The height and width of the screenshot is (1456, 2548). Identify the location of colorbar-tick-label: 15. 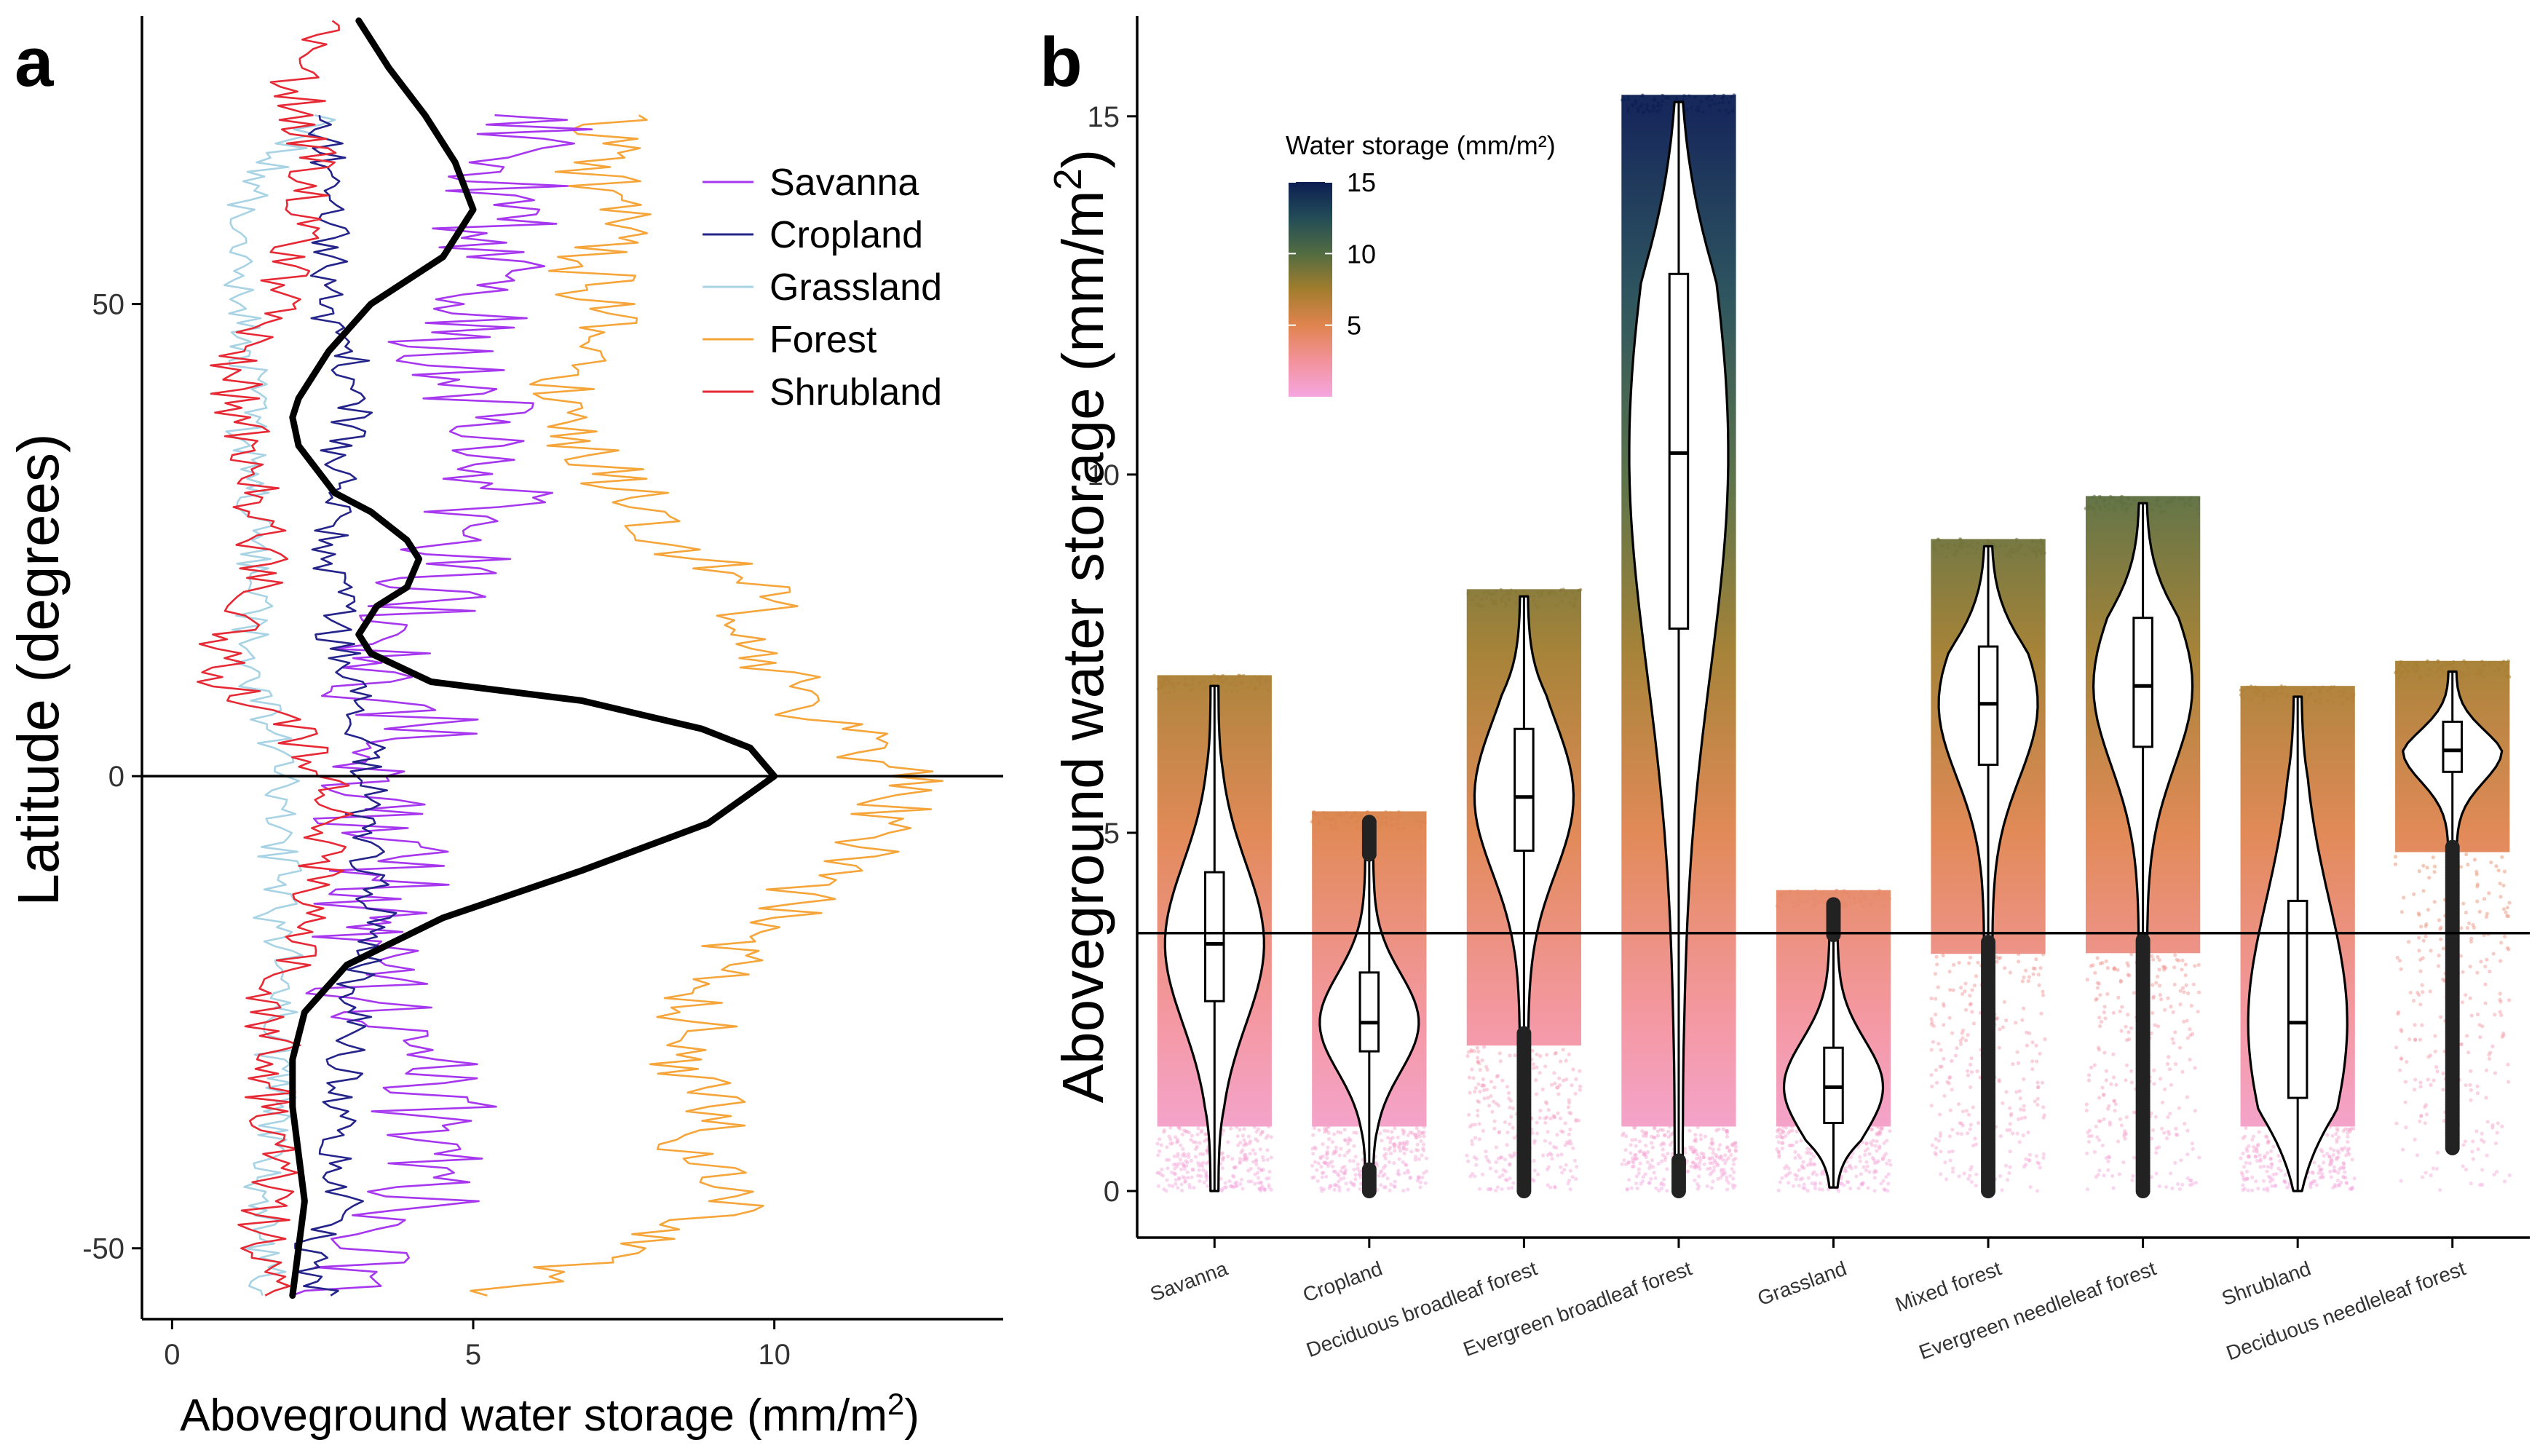
(1361, 182).